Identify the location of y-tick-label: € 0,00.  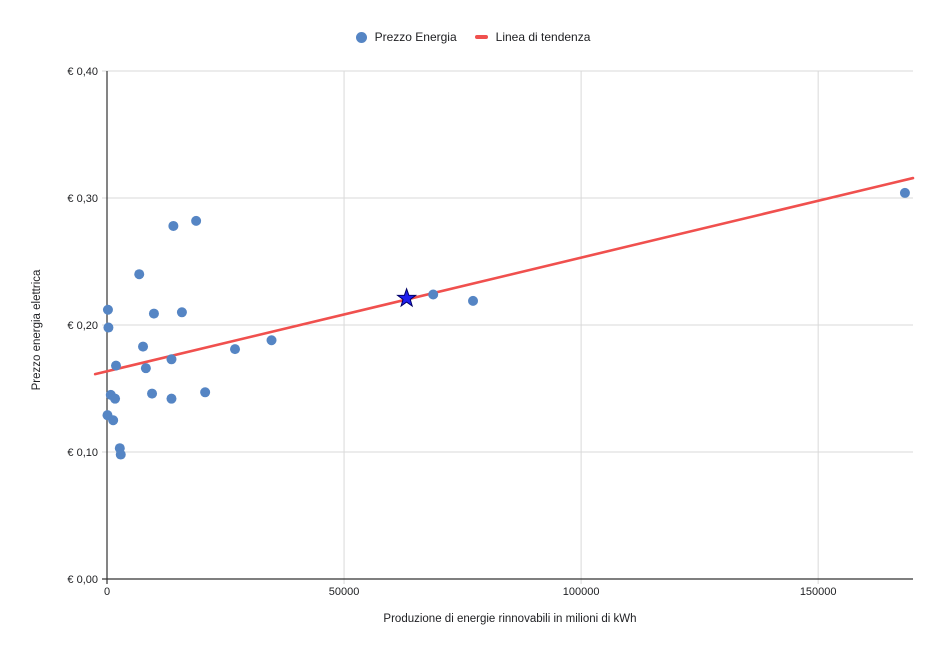
(82, 580).